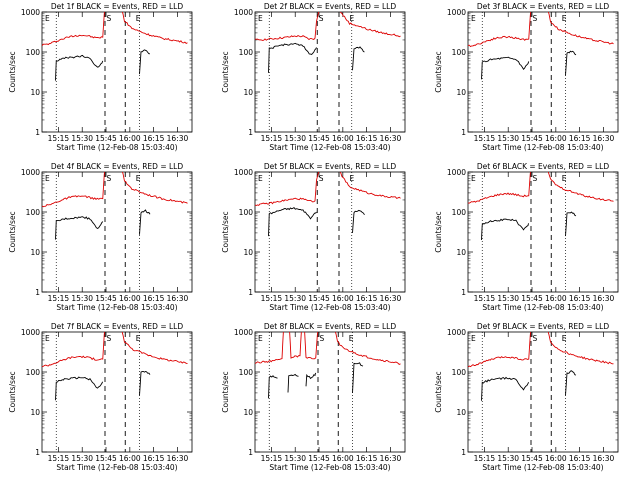 This screenshot has height=480, width=640. Describe the element at coordinates (117, 326) in the screenshot. I see `panel-title: Det 7f BLACK = Events, RED = LLD` at that location.